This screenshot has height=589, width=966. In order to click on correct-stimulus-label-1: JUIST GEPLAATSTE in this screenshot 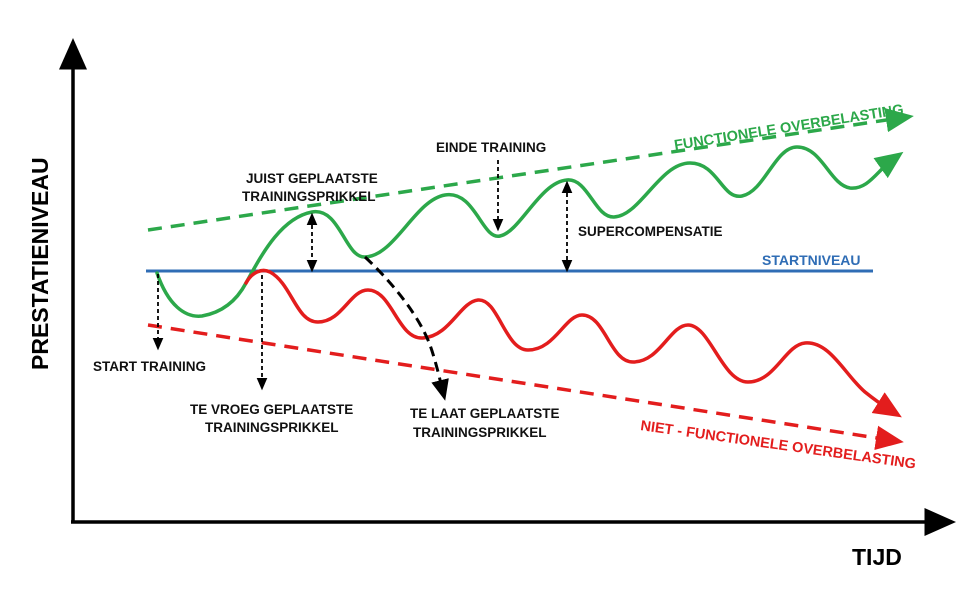, I will do `click(312, 178)`.